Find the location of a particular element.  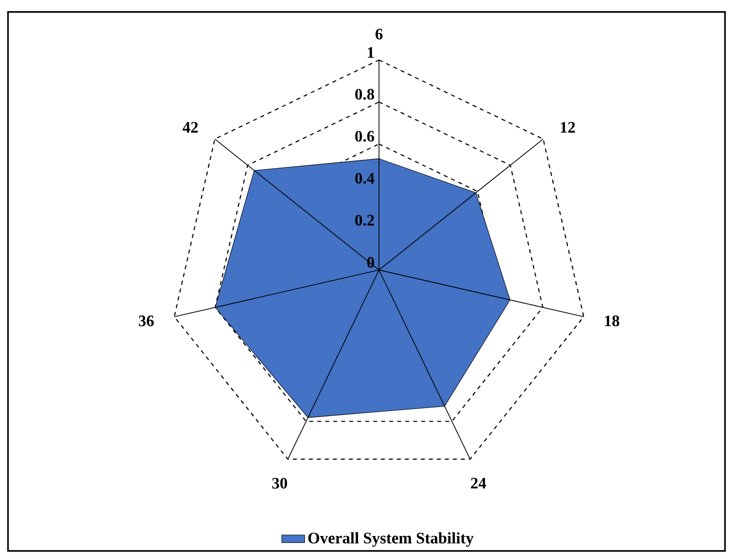

y-tick-label: 0.8 is located at coordinates (364, 94).